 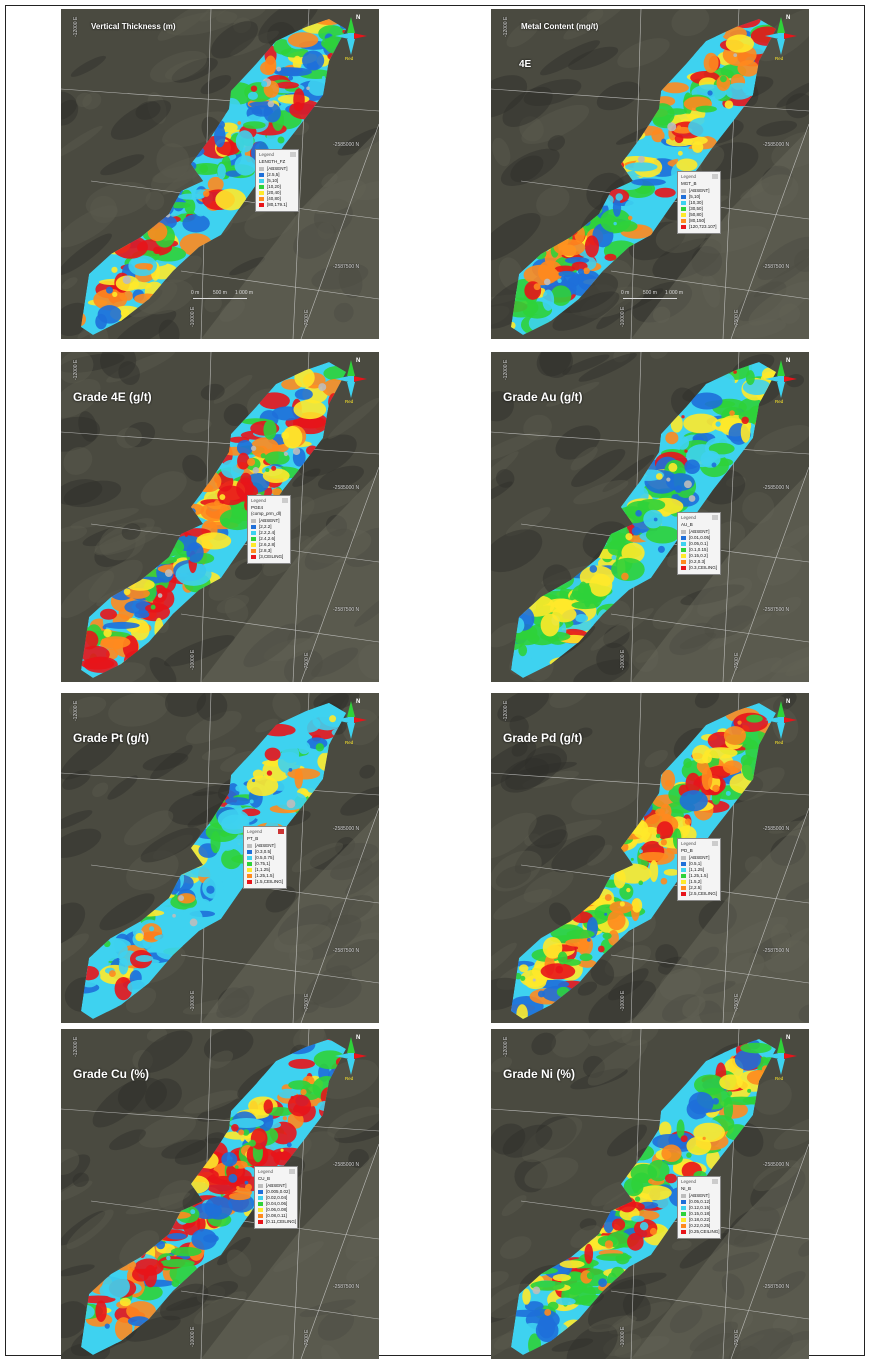 What do you see at coordinates (699, 870) in the screenshot?
I see `legend-item: [1,1.25]` at bounding box center [699, 870].